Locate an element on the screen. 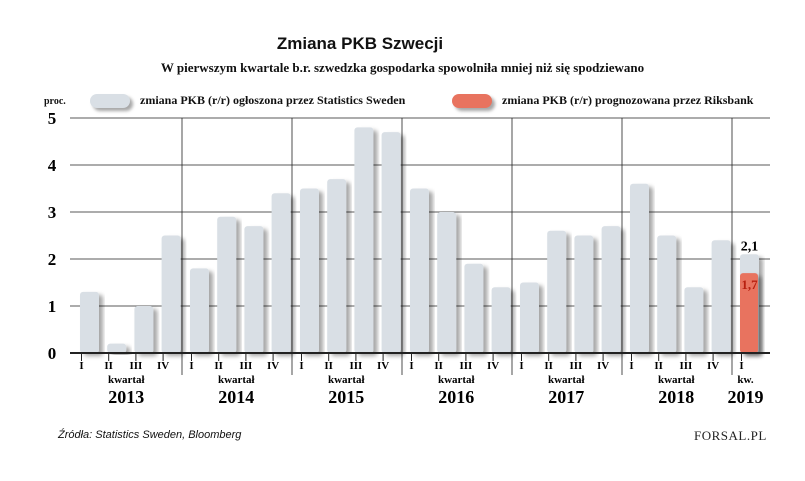  bar-2018-I is located at coordinates (639, 268).